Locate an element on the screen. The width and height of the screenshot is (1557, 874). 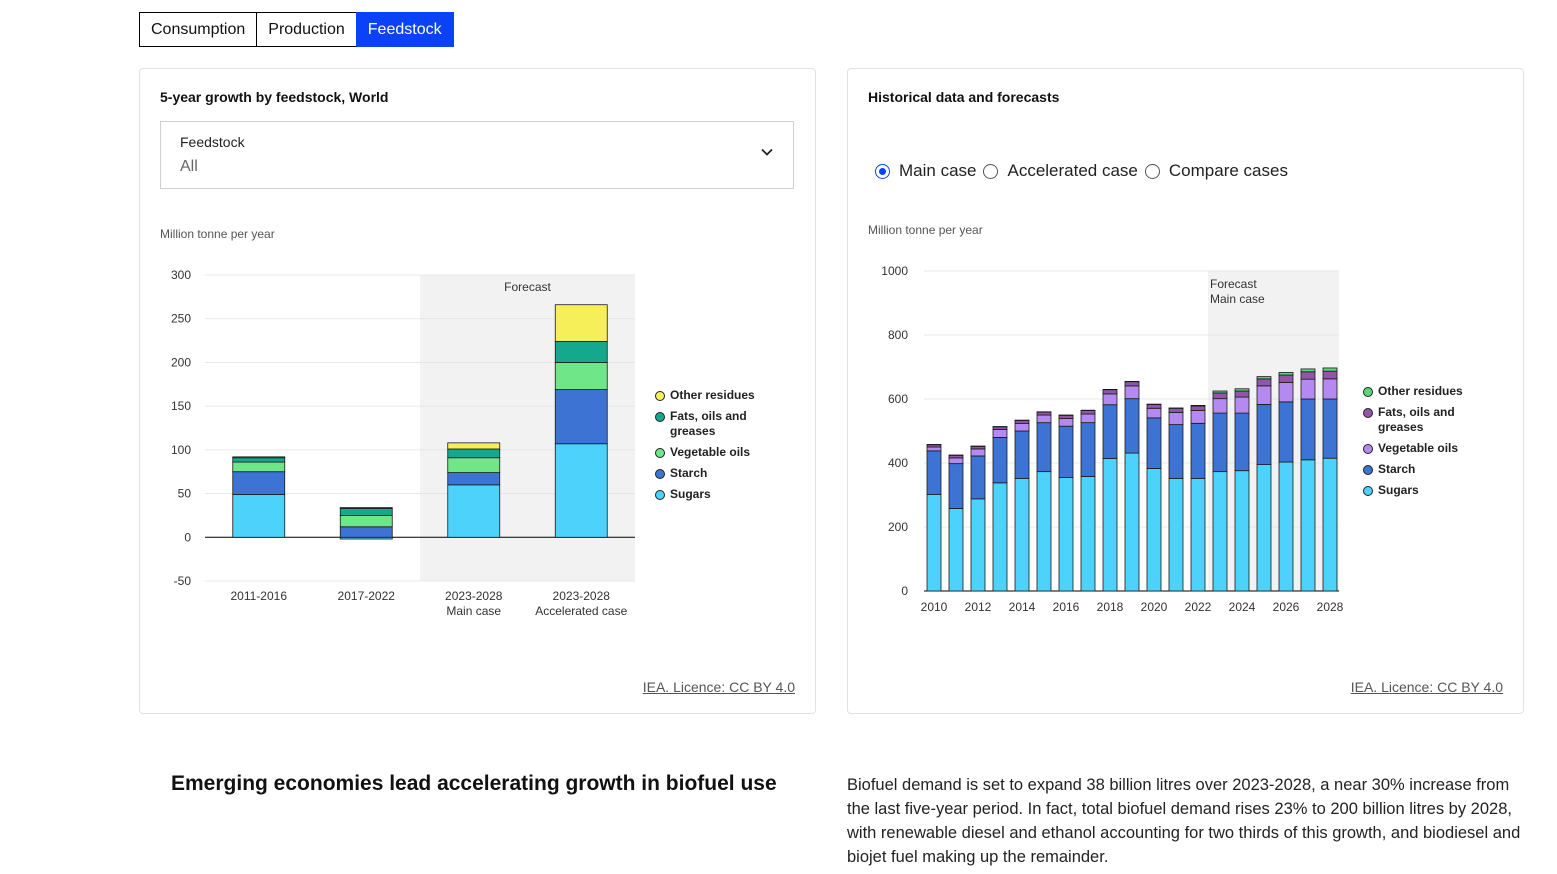
feedstock-dropdown: Feedstock All is located at coordinates (477, 155).